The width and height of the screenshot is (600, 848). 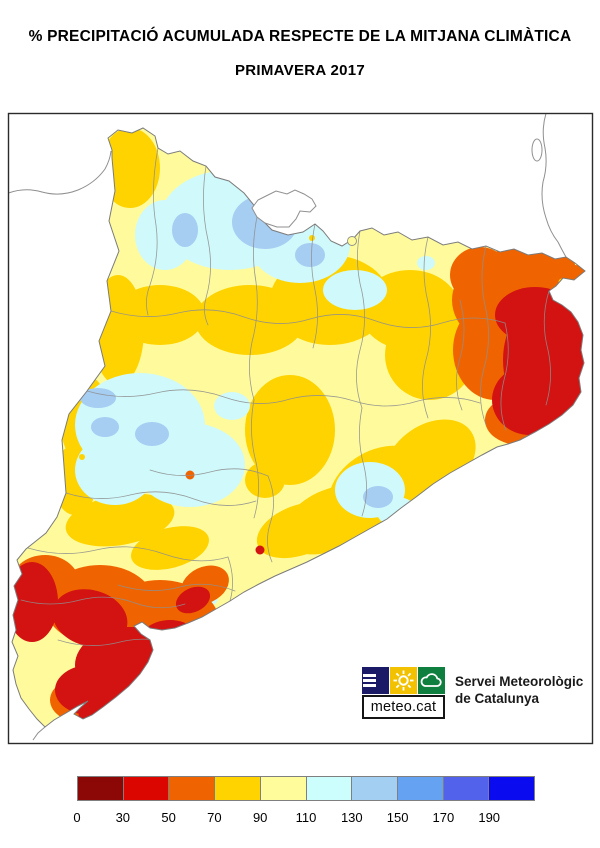 I want to click on legend-label: 190, so click(x=489, y=817).